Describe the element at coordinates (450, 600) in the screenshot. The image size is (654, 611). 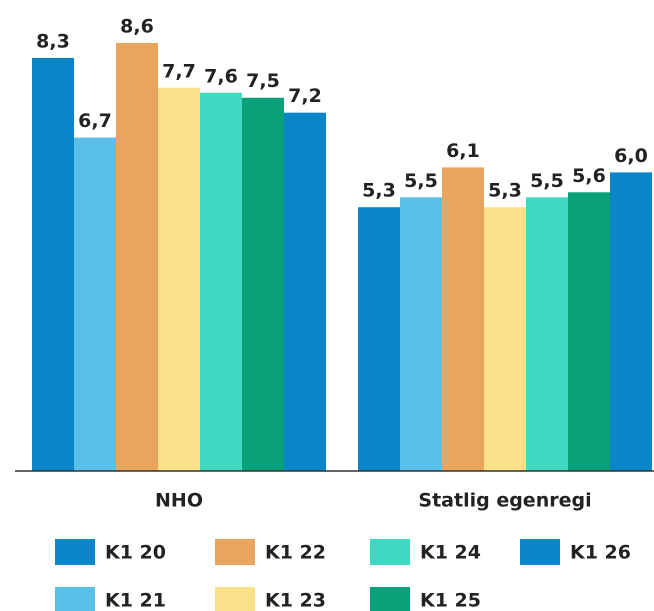
I see `legend-label: K1 25` at that location.